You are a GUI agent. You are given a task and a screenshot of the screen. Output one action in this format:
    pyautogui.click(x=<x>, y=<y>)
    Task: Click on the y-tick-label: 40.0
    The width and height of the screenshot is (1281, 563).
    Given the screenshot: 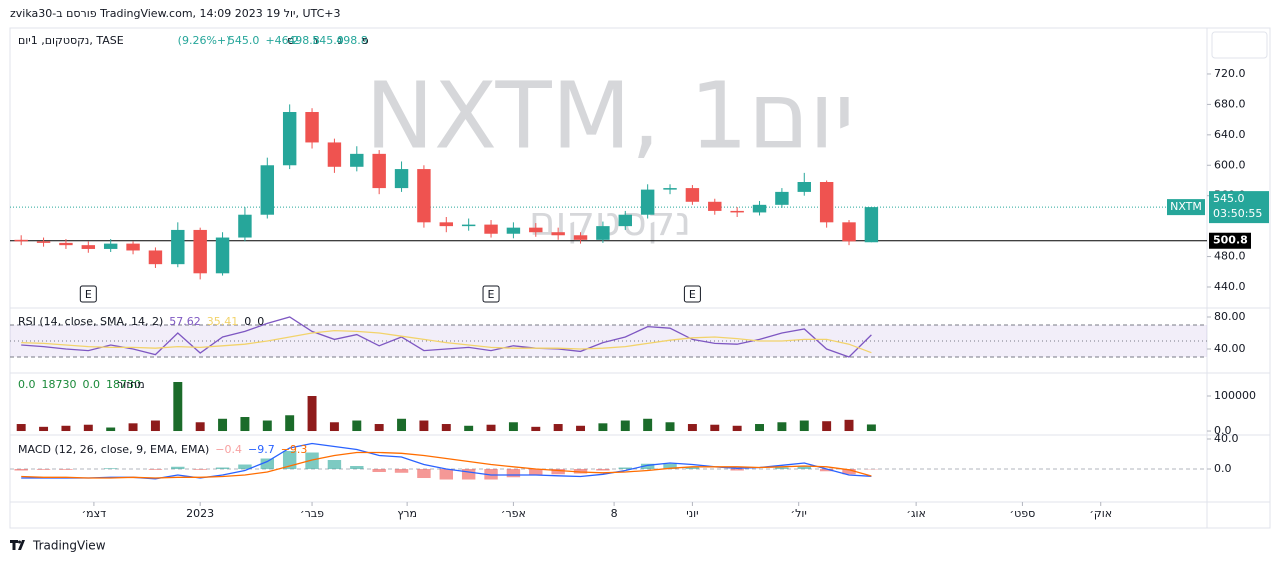 What is the action you would take?
    pyautogui.click(x=1226, y=438)
    